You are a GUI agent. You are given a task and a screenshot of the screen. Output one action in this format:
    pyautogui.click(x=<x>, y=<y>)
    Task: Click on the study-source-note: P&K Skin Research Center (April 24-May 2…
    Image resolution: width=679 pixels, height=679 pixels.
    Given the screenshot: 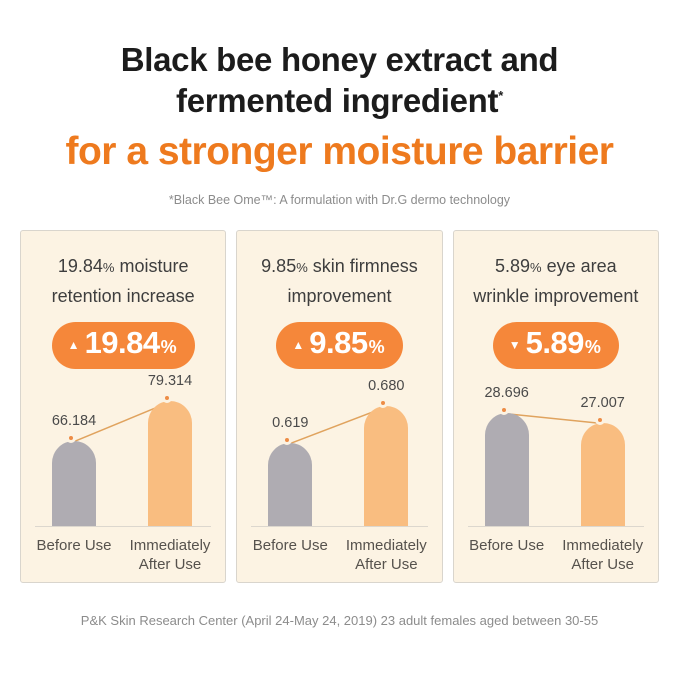 What is the action you would take?
    pyautogui.click(x=339, y=620)
    